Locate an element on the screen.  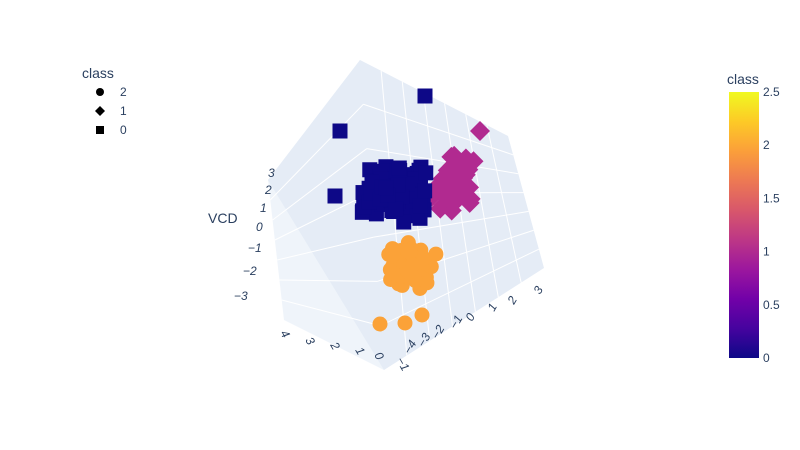
circle-icon is located at coordinates (100, 92).